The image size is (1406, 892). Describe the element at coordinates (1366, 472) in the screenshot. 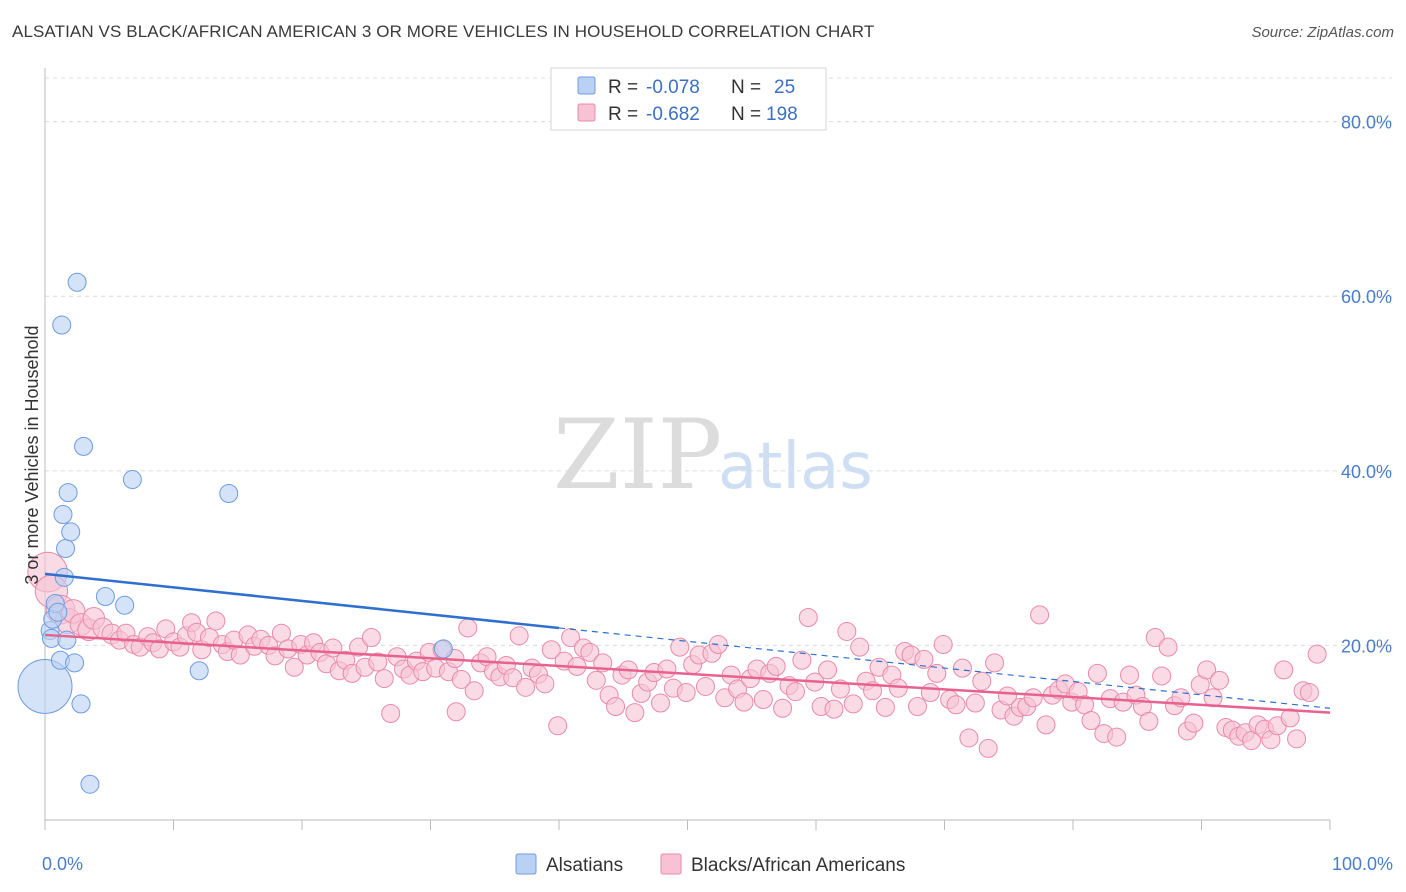

I see `y-tick-label-1: 40.0%` at that location.